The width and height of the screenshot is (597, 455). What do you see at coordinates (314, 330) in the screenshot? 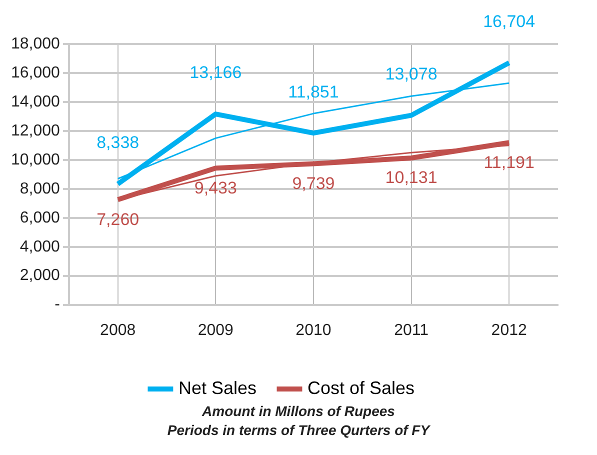
I see `x-tick-label: 2010` at bounding box center [314, 330].